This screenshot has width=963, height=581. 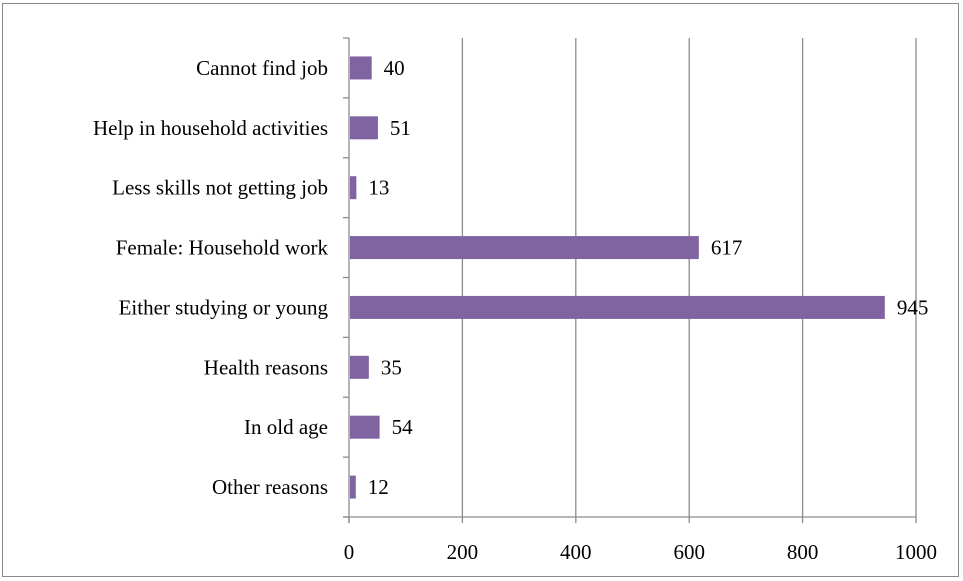 I want to click on category-label-6: In old age, so click(x=286, y=427).